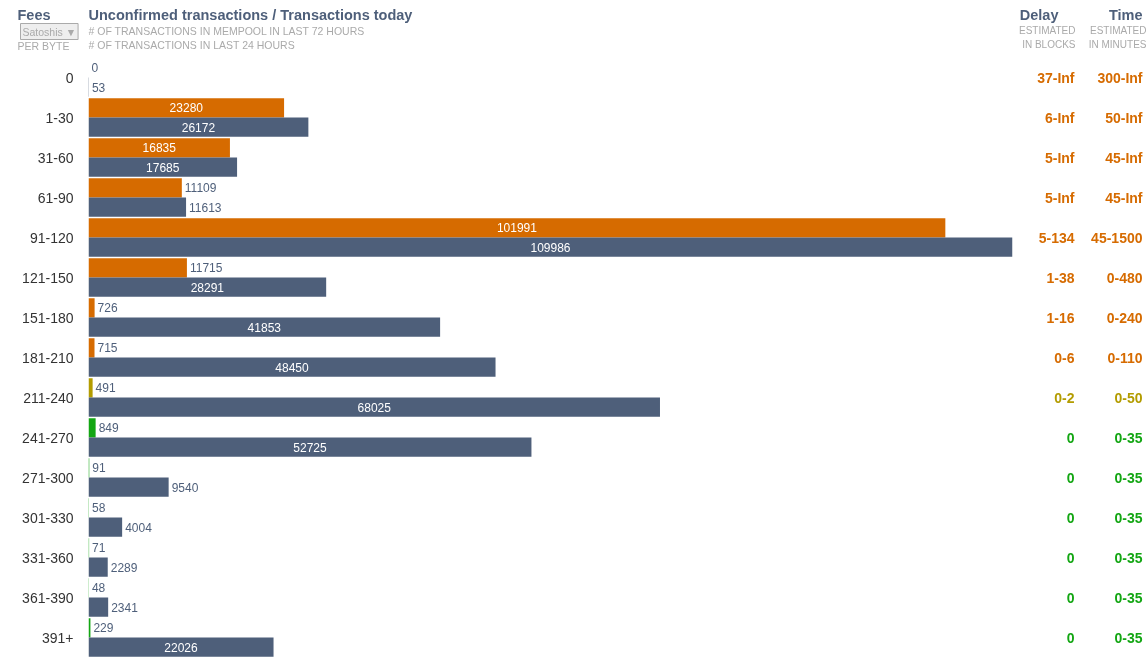 The image size is (1148, 672). I want to click on data-label: 9540, so click(185, 487).